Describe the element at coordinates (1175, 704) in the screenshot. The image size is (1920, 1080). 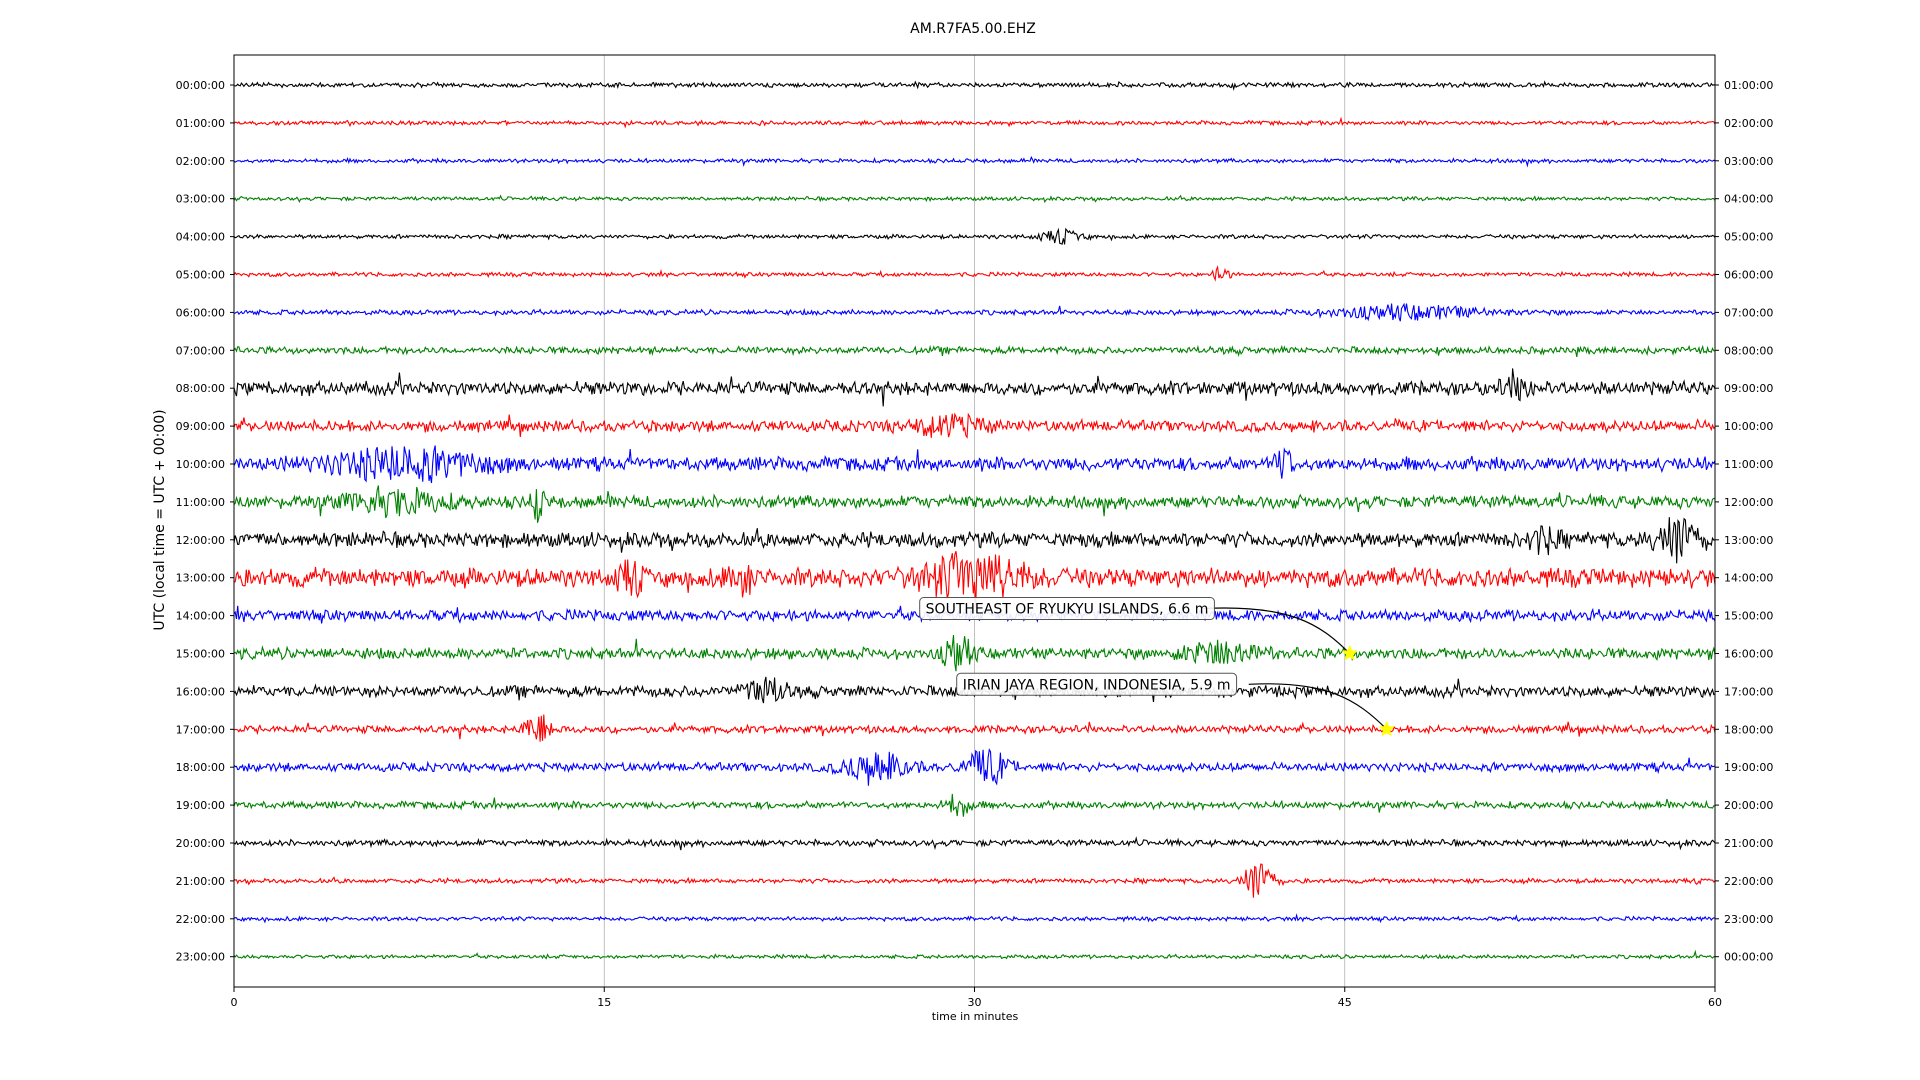
I see `event-annotation: IRIAN JAYA REGION, INDONESIA, 5.9 m` at that location.